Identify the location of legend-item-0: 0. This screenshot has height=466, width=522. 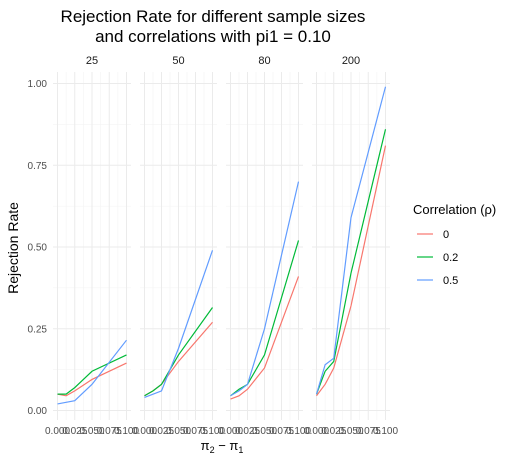
(433, 235).